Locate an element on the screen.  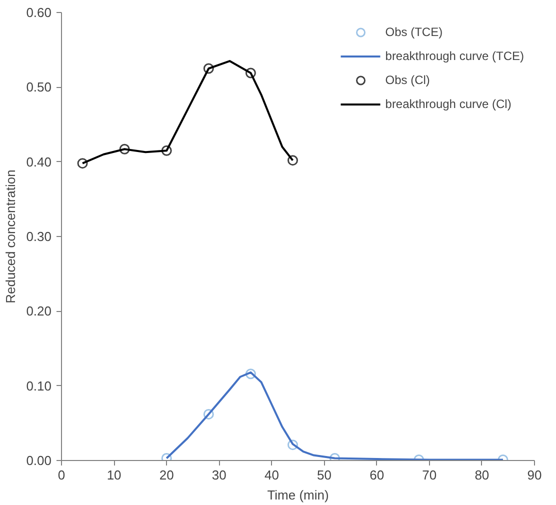
x-tick-label: 20 is located at coordinates (166, 475).